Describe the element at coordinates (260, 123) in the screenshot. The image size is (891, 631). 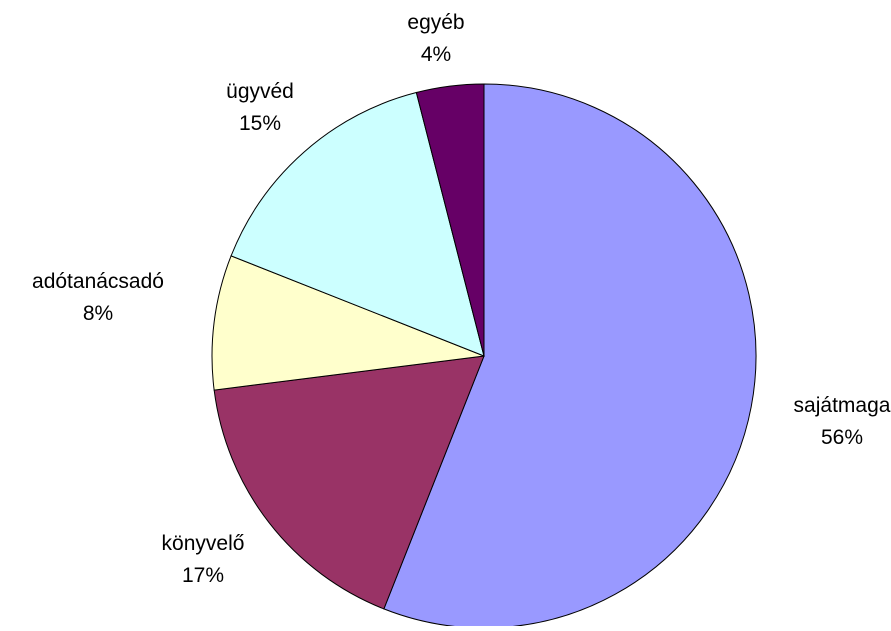
I see `slice-value-label-3: 15%` at that location.